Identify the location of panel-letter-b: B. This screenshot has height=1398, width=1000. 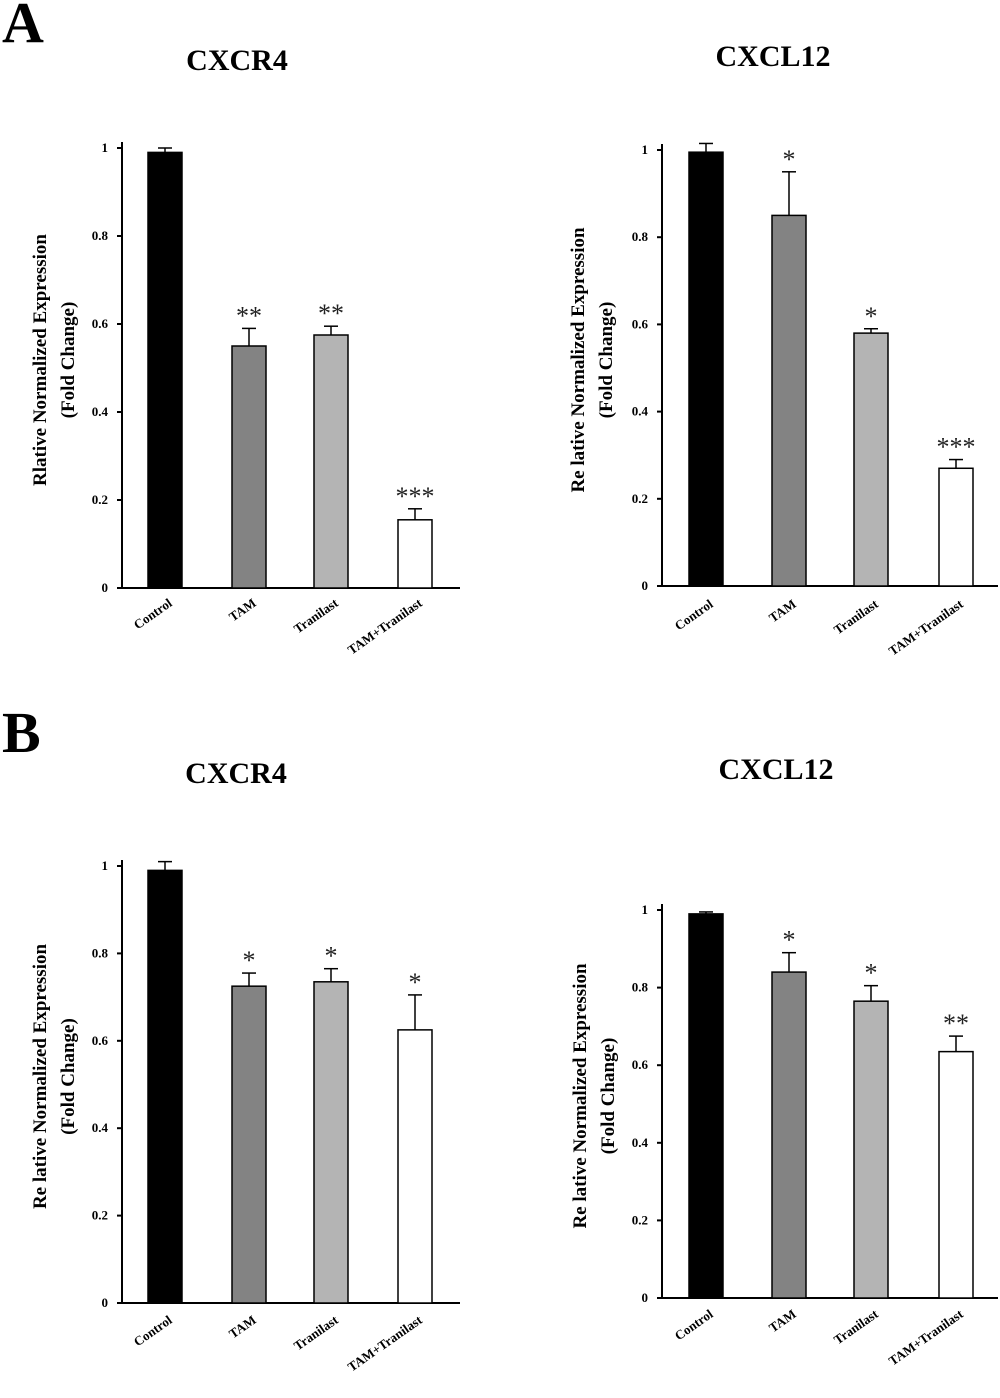
(21, 732).